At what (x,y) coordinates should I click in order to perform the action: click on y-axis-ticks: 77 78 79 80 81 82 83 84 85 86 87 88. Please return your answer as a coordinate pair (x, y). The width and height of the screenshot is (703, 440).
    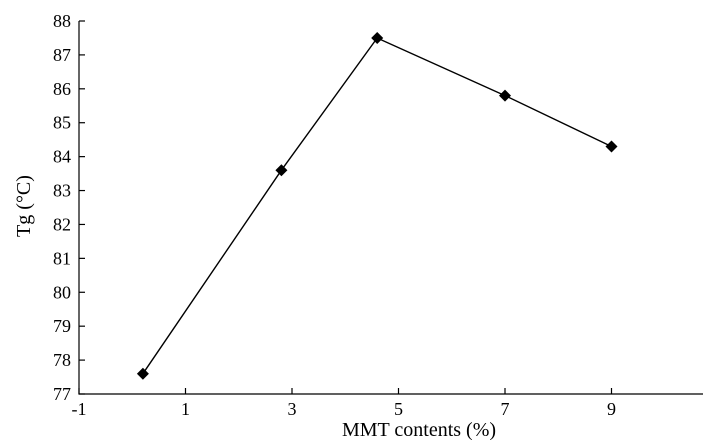
    Looking at the image, I should click on (69, 207).